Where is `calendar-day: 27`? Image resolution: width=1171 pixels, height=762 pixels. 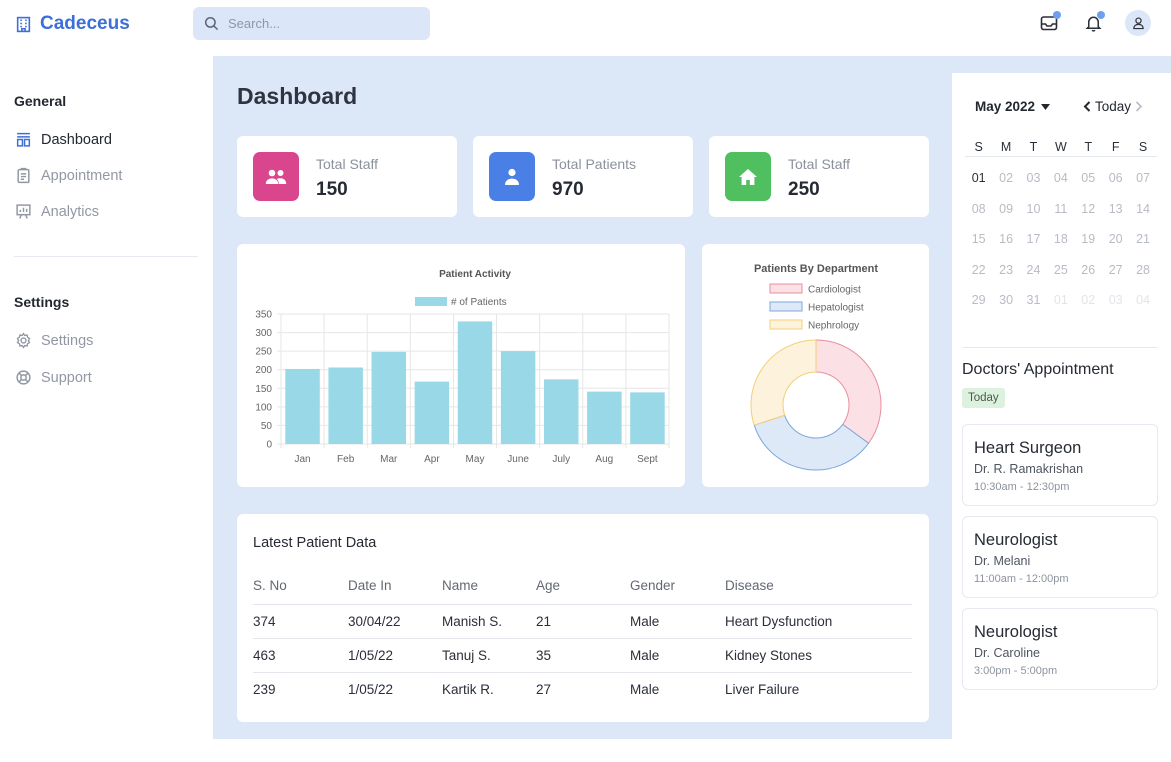
calendar-day: 27 is located at coordinates (1115, 269).